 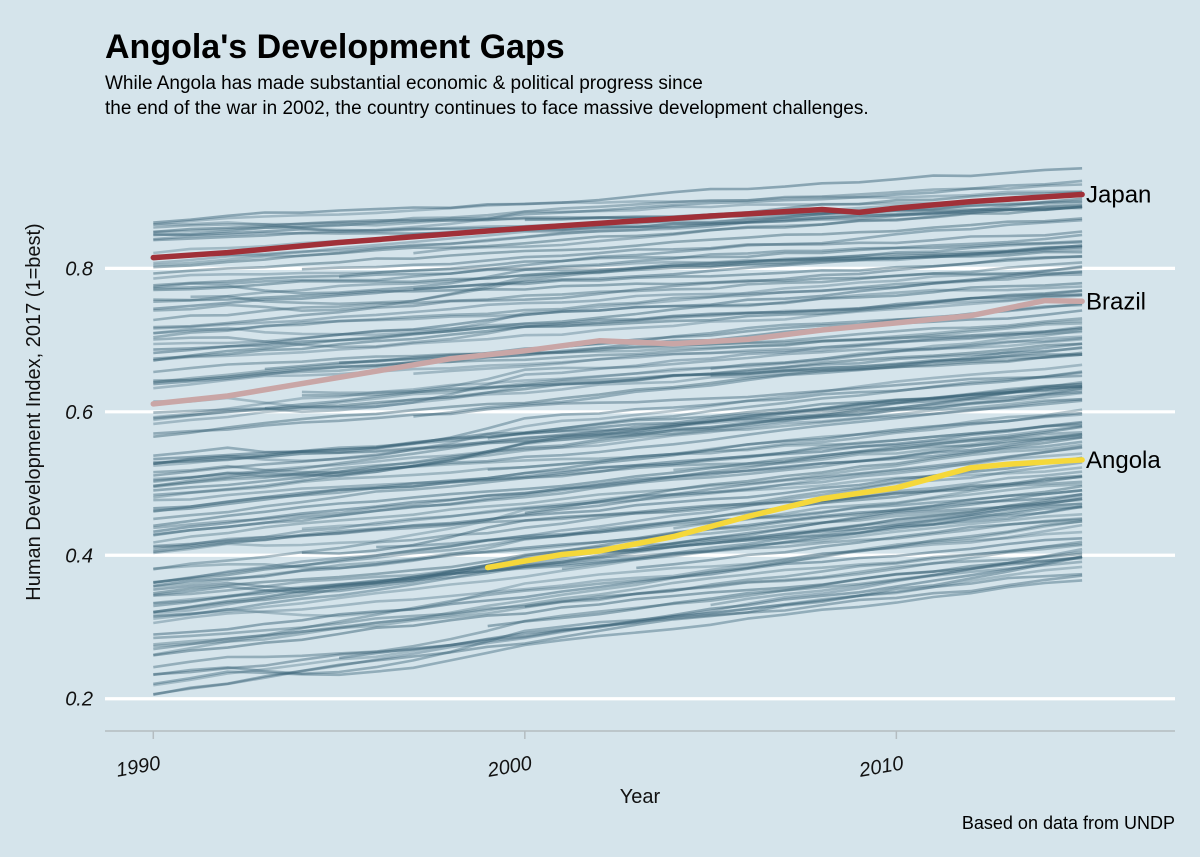 I want to click on series-line-japan, so click(x=617, y=226).